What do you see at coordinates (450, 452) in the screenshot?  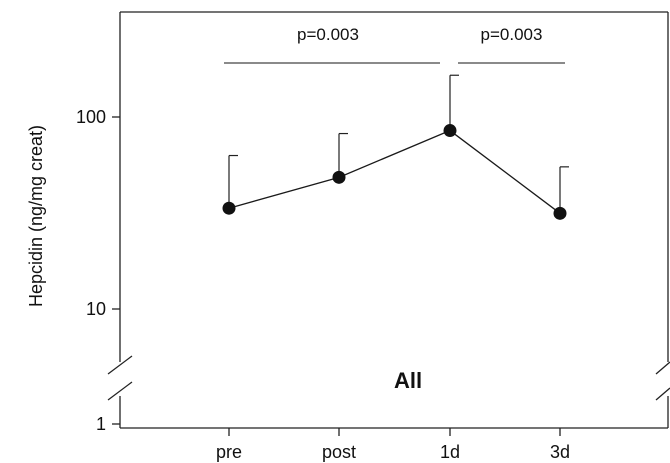 I see `x-tick-label: 1d` at bounding box center [450, 452].